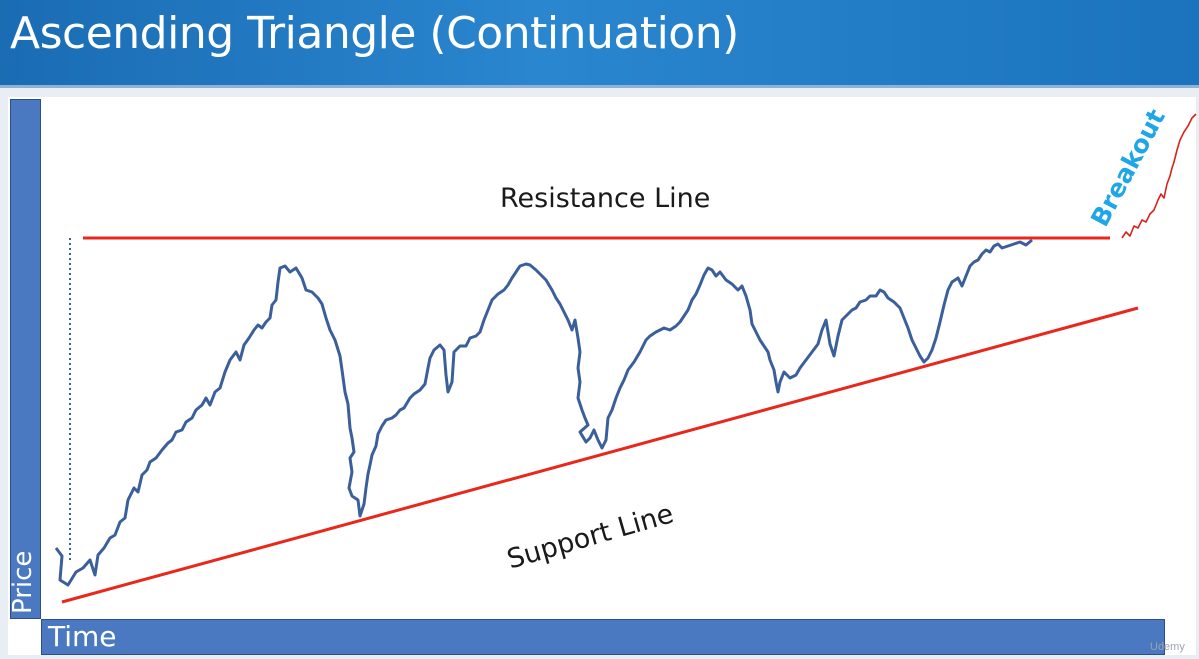 The image size is (1199, 659). What do you see at coordinates (82, 636) in the screenshot?
I see `time-axis-label: Time` at bounding box center [82, 636].